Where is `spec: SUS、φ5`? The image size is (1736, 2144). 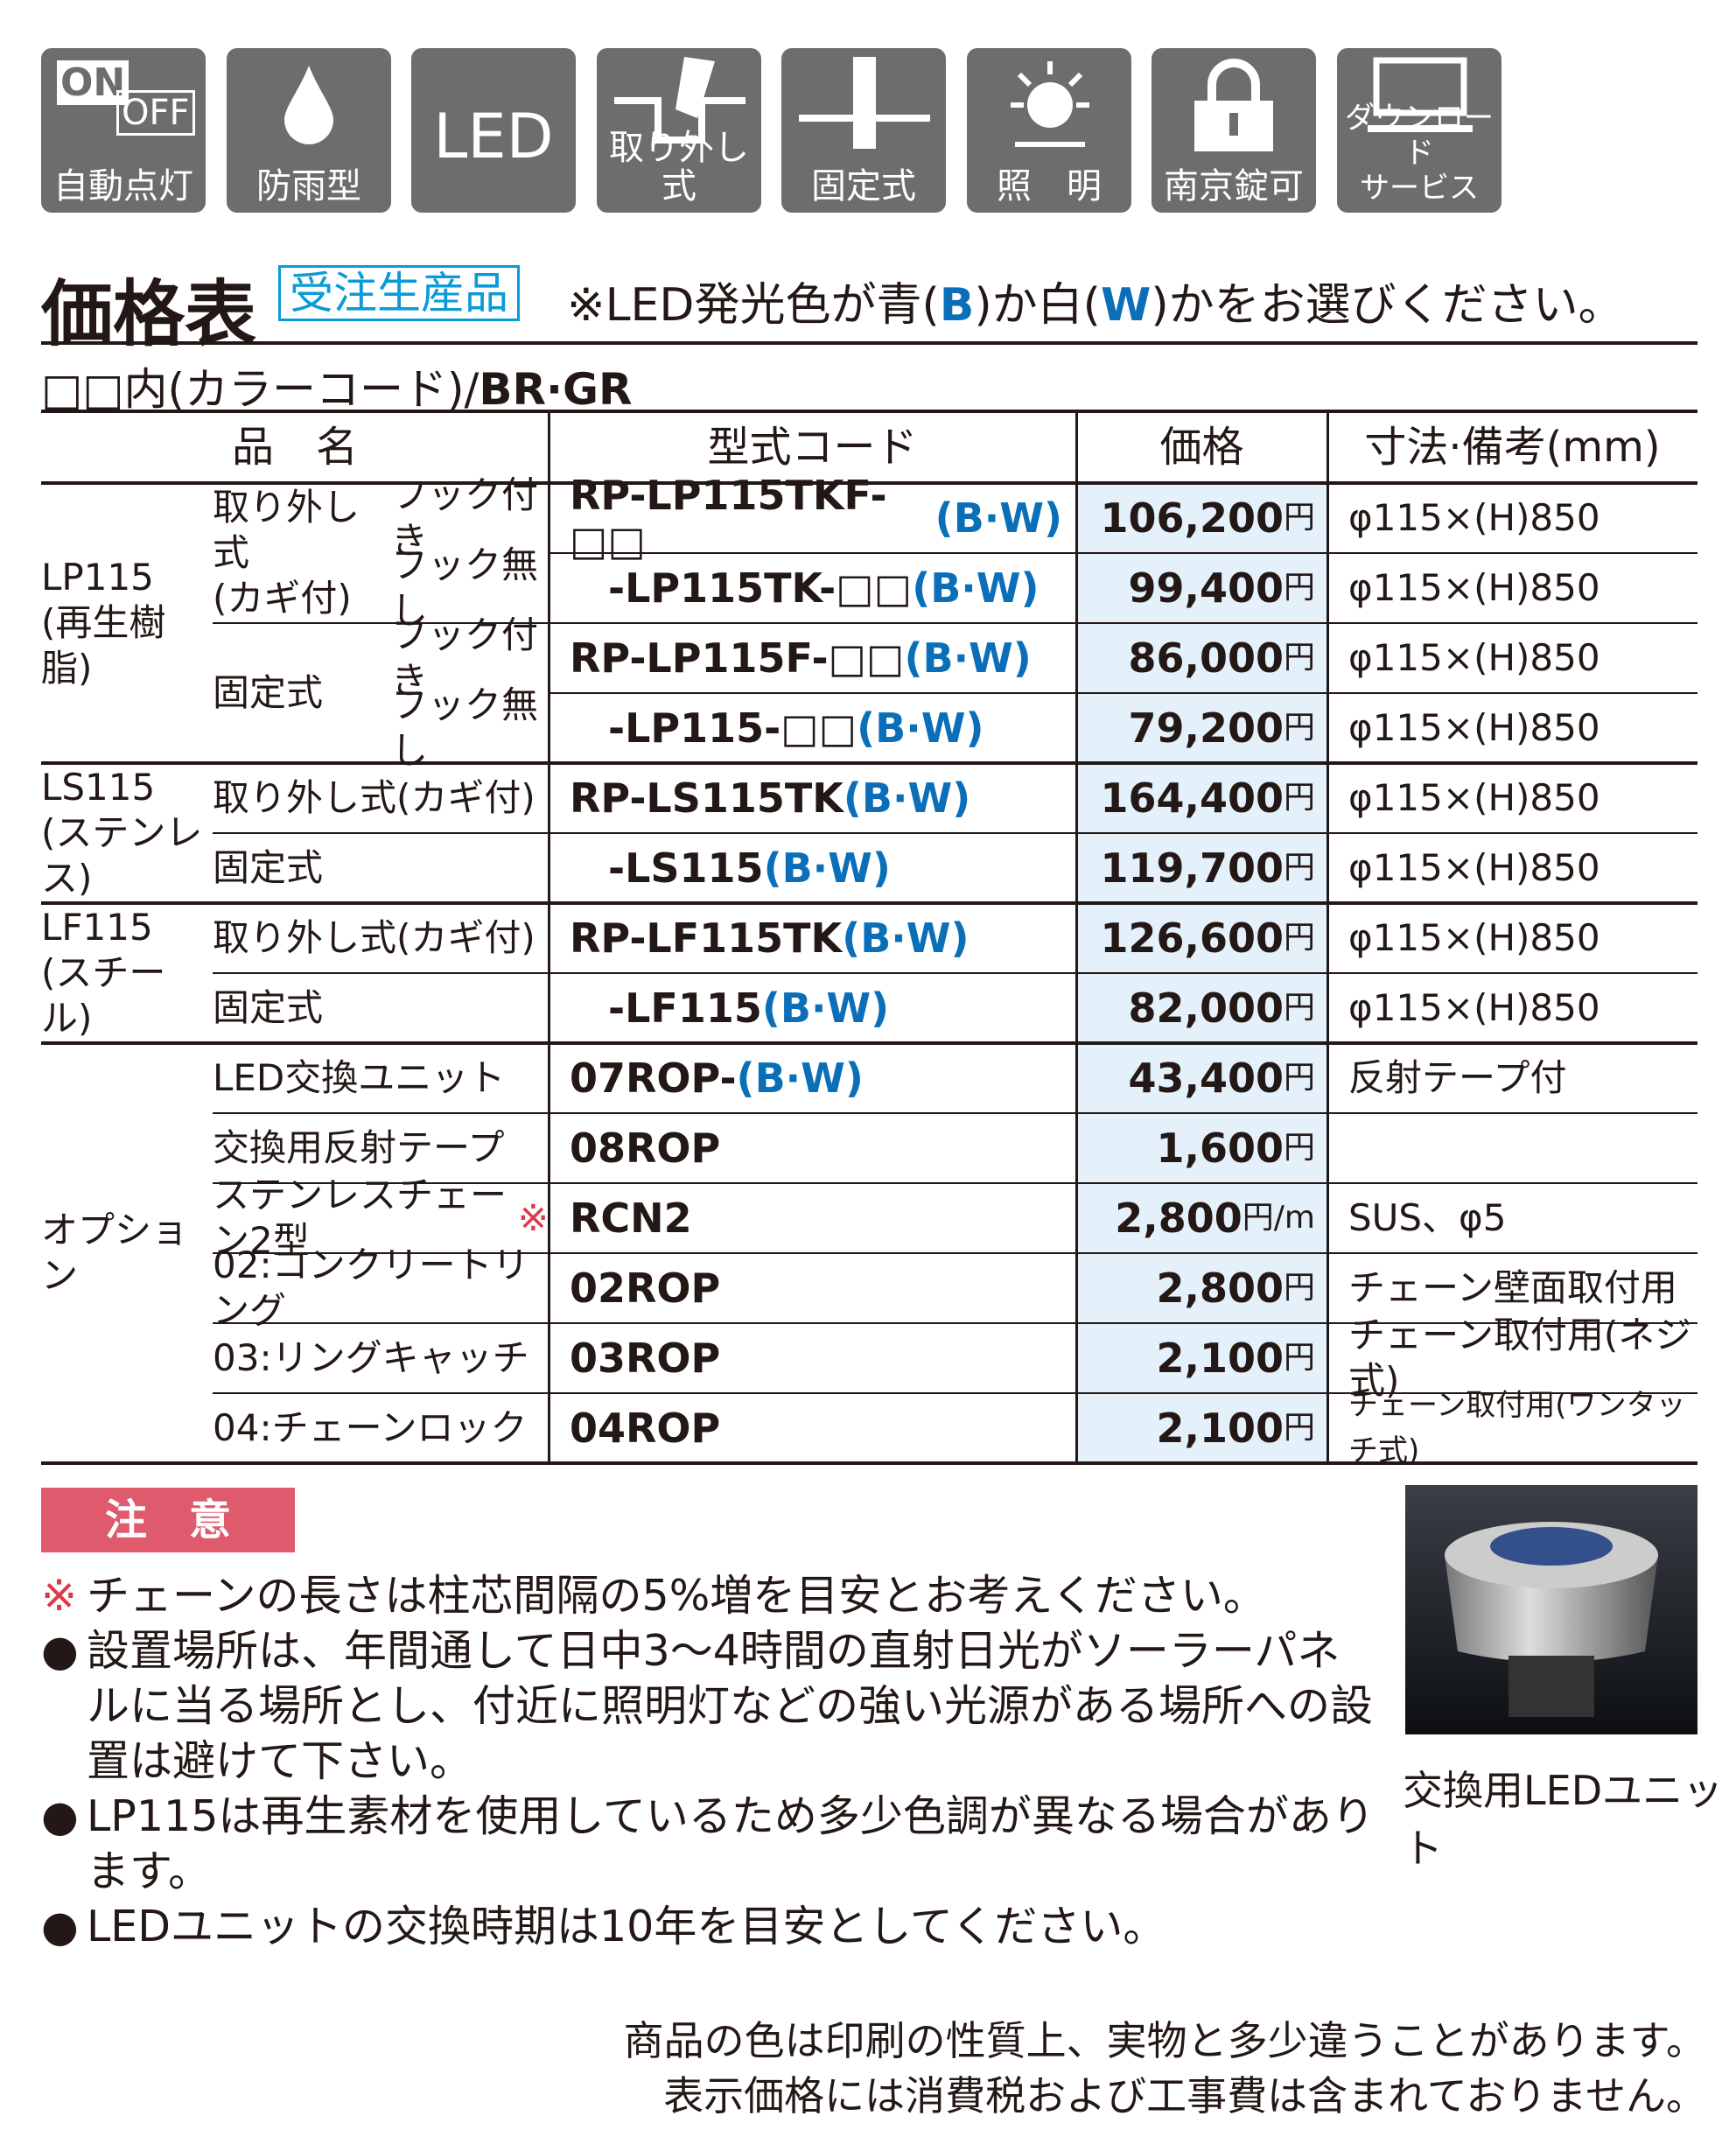 spec: SUS、φ5 is located at coordinates (1427, 1217).